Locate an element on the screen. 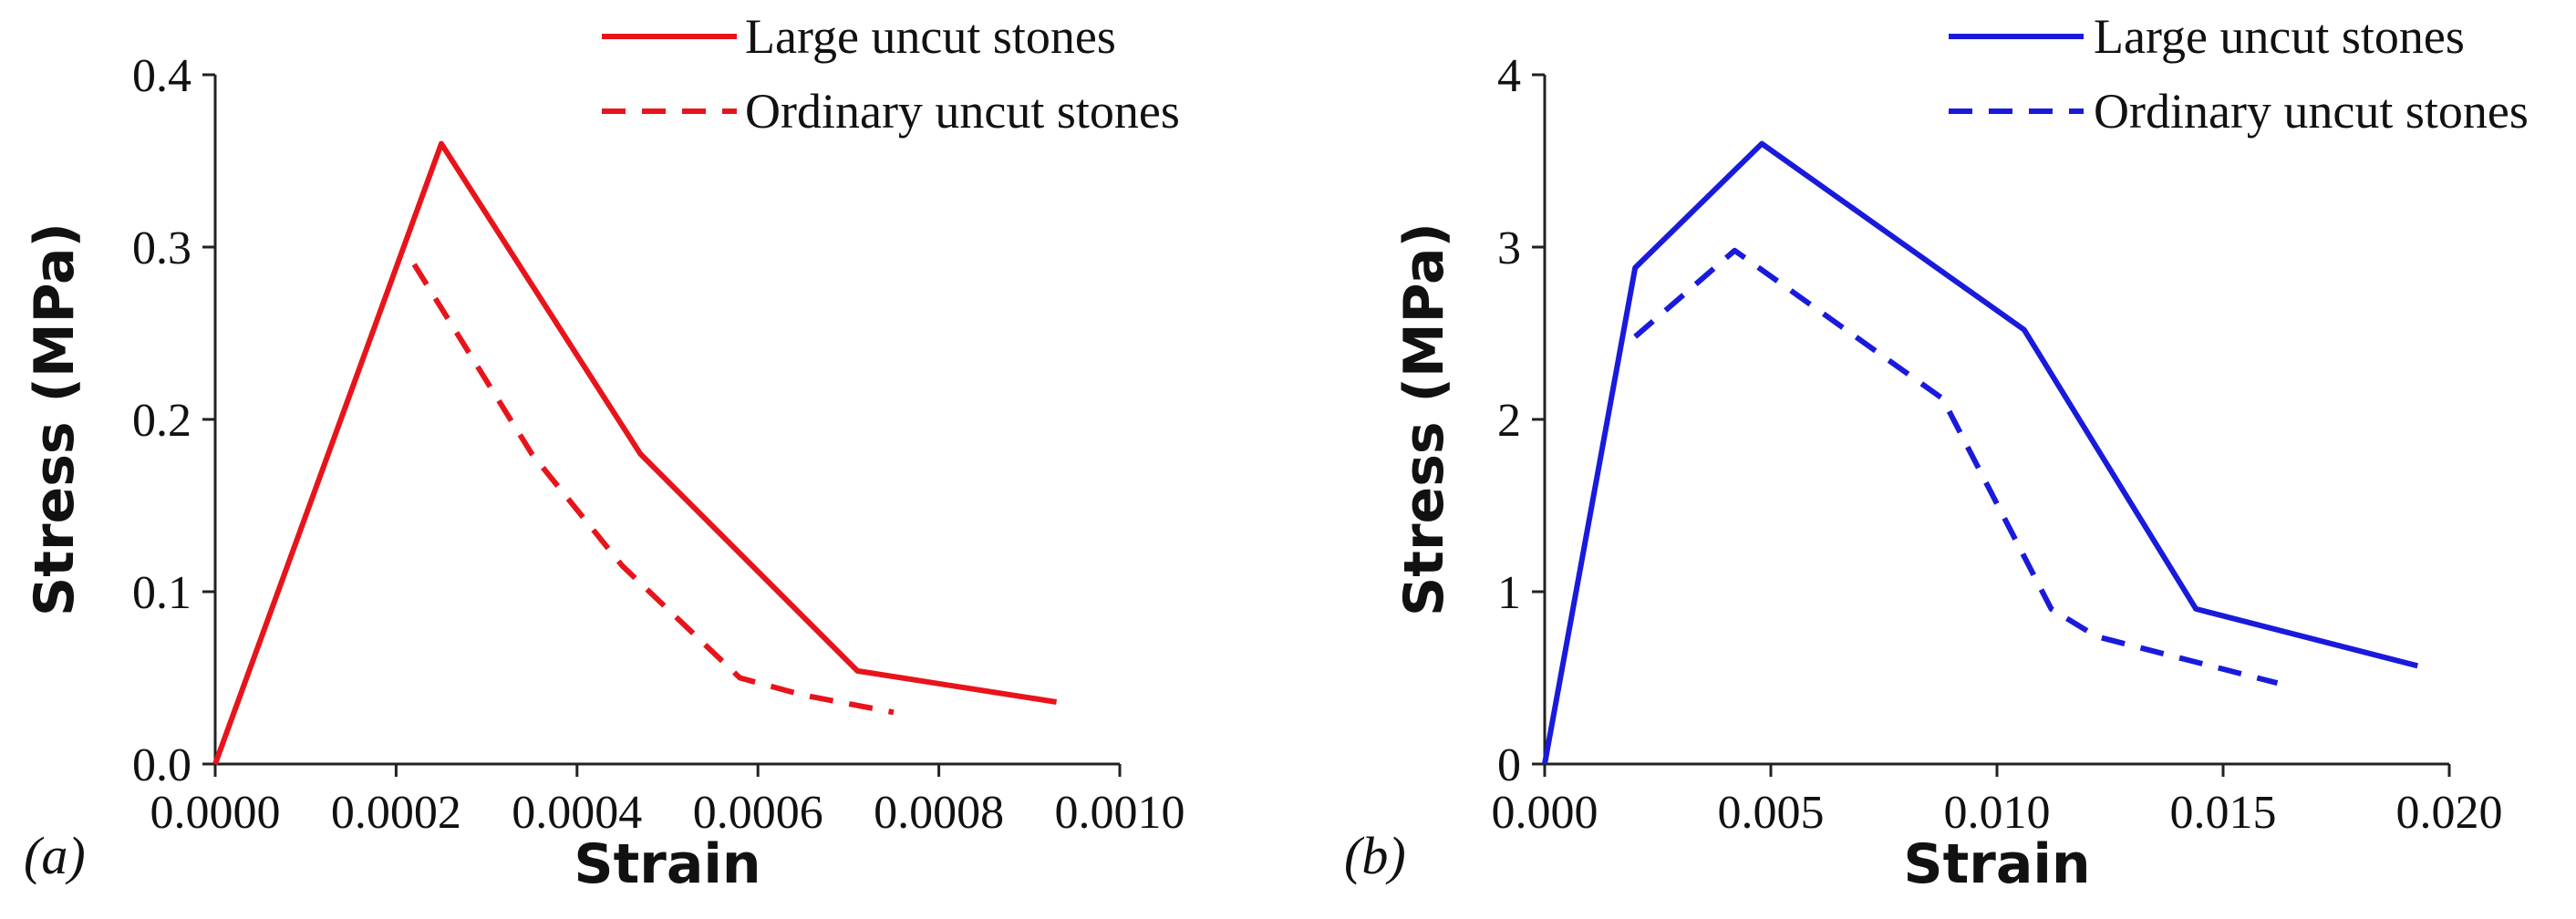 The width and height of the screenshot is (2576, 919). panel-label: (b) is located at coordinates (1375, 855).